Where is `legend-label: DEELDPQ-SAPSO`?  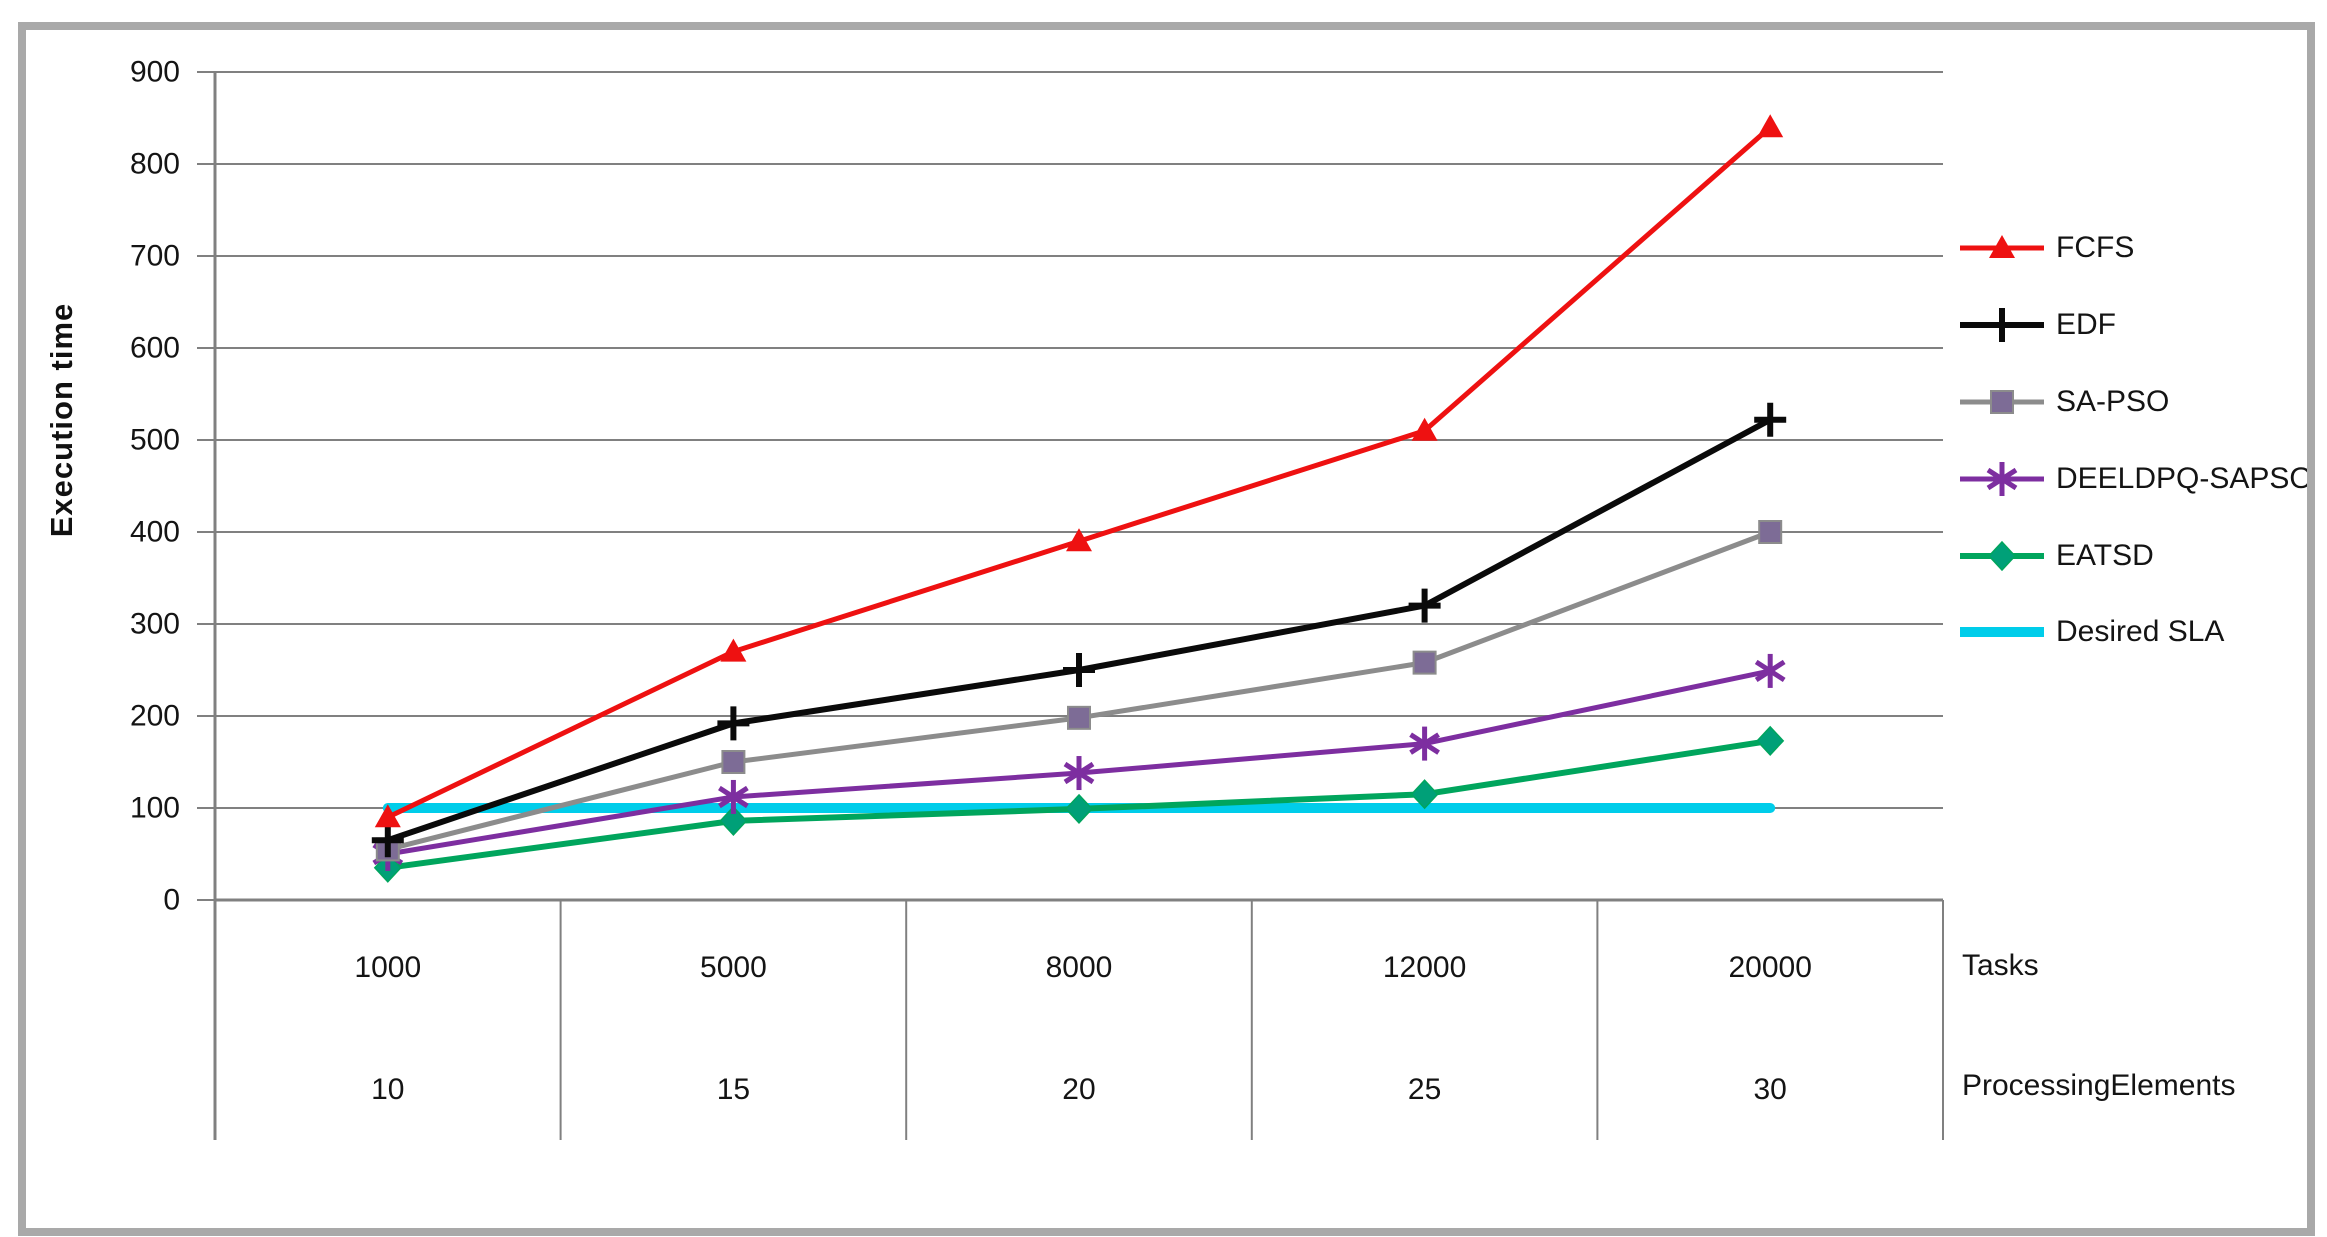 legend-label: DEELDPQ-SAPSO is located at coordinates (2184, 478).